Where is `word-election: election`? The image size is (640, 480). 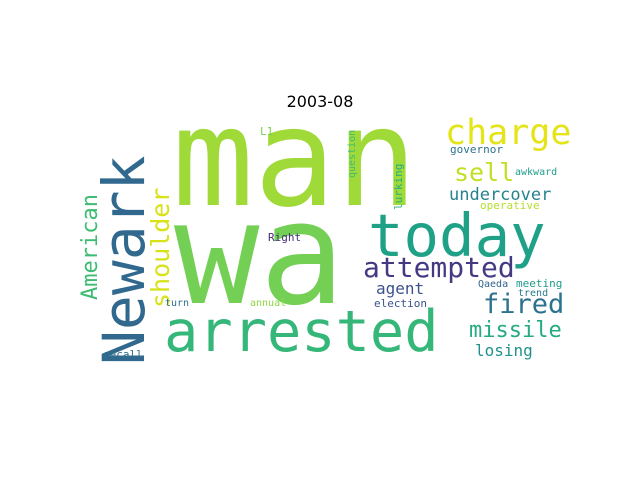
word-election: election is located at coordinates (400, 303).